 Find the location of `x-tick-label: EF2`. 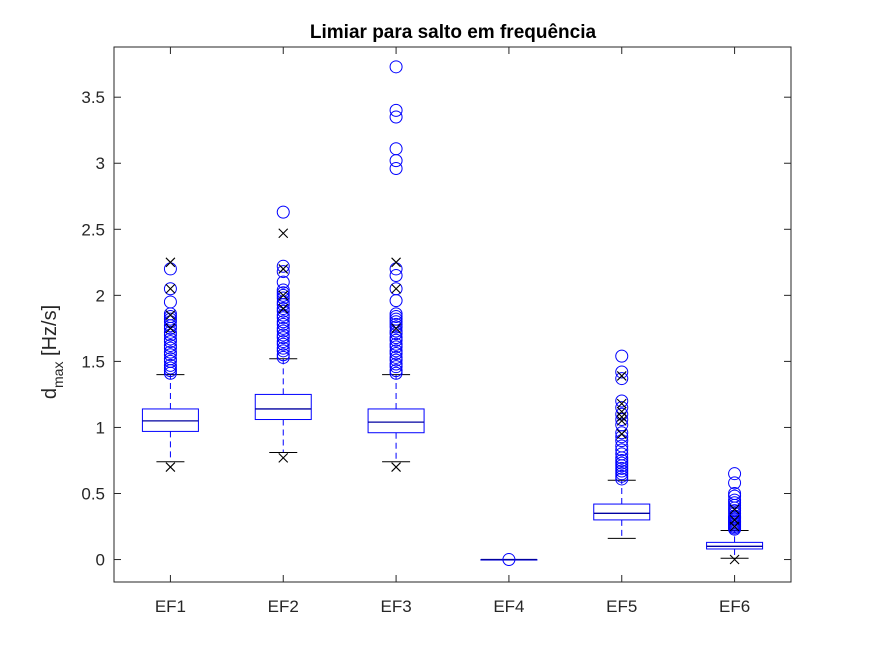

x-tick-label: EF2 is located at coordinates (283, 606).